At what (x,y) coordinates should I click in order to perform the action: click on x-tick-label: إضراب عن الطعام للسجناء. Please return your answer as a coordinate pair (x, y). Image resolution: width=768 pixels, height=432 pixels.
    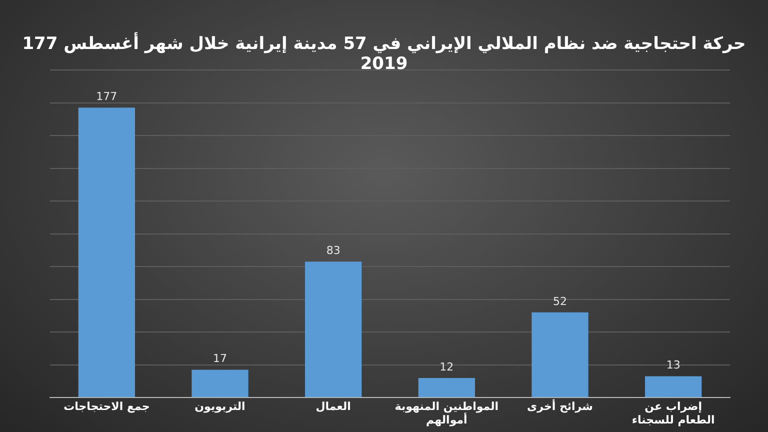
    Looking at the image, I should click on (673, 413).